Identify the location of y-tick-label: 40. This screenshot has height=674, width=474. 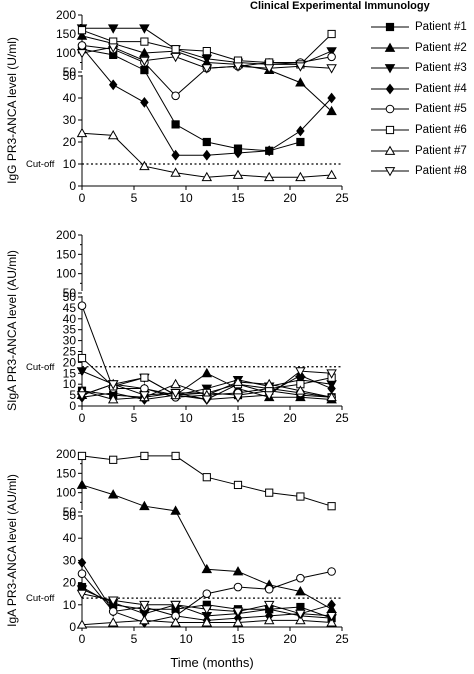
(70, 319).